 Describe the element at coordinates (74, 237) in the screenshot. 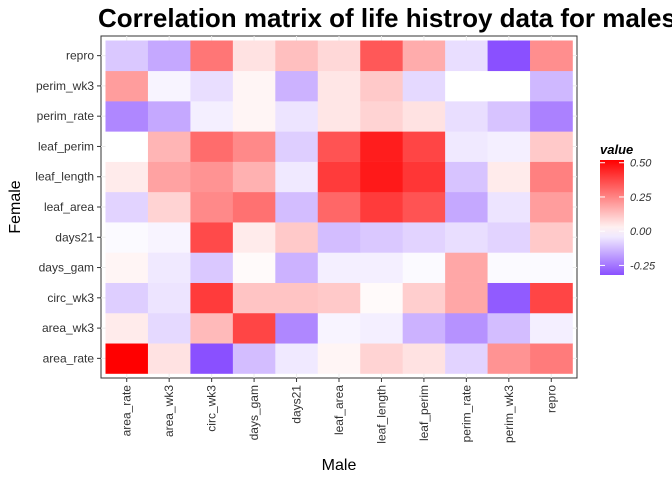

I see `y-tick-label: days21` at that location.